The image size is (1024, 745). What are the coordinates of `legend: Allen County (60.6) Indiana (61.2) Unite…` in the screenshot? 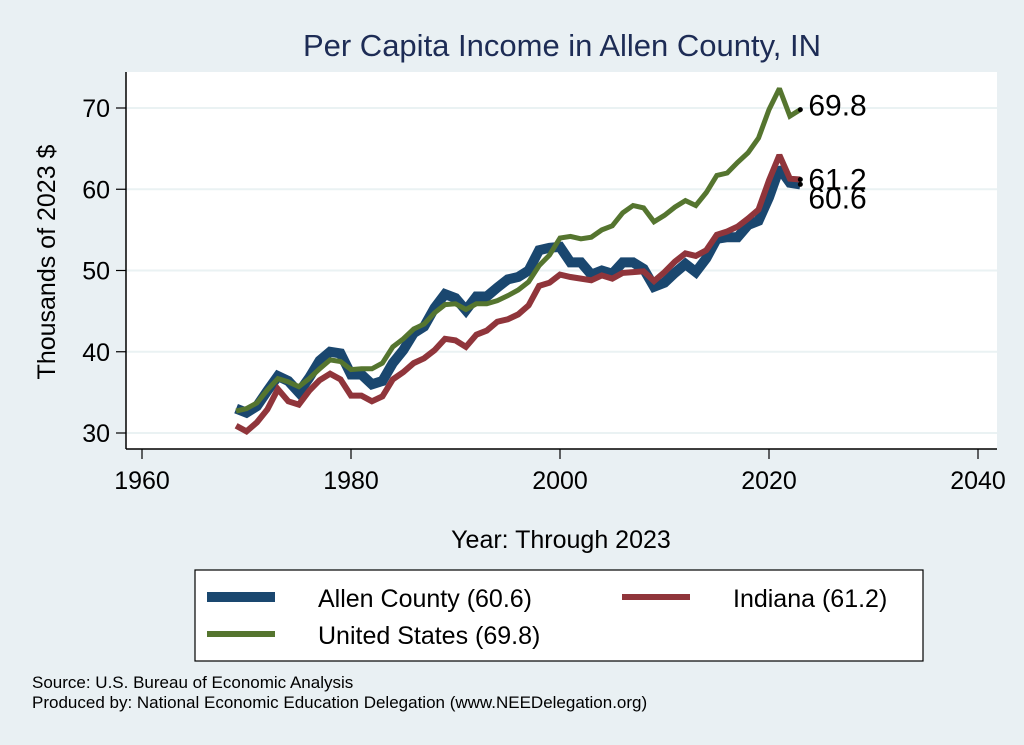 It's located at (559, 615).